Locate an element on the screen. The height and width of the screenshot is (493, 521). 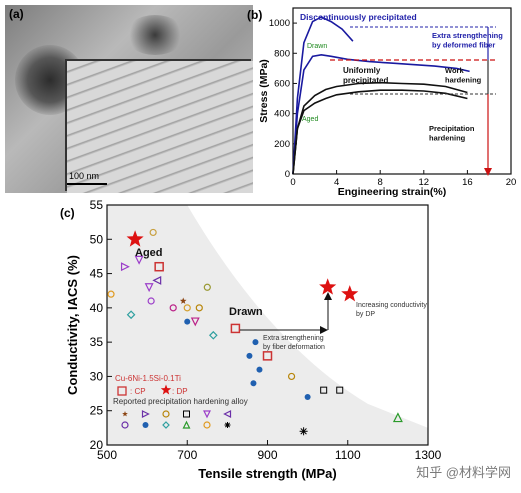
x-tick-label: 12 is located at coordinates (424, 182).